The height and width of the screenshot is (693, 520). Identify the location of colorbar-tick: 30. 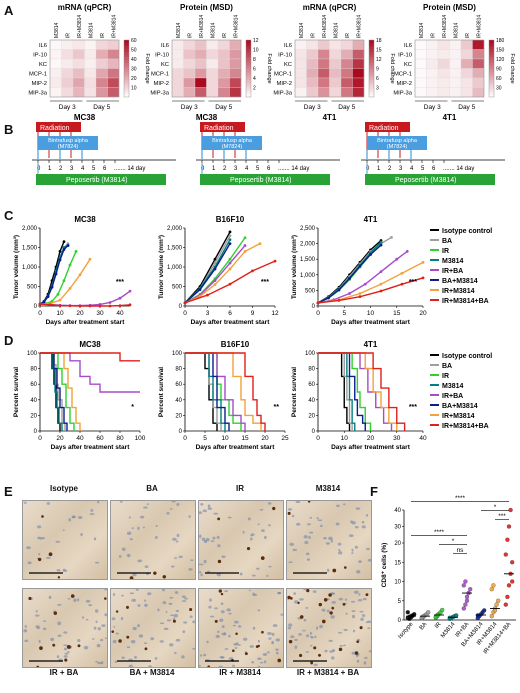
(134, 70).